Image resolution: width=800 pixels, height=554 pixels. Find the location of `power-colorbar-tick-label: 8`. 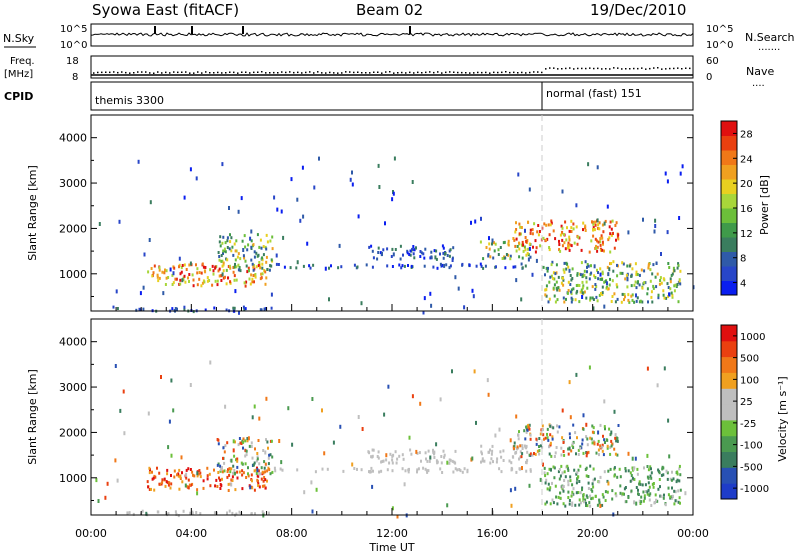

power-colorbar-tick-label: 8 is located at coordinates (743, 259).